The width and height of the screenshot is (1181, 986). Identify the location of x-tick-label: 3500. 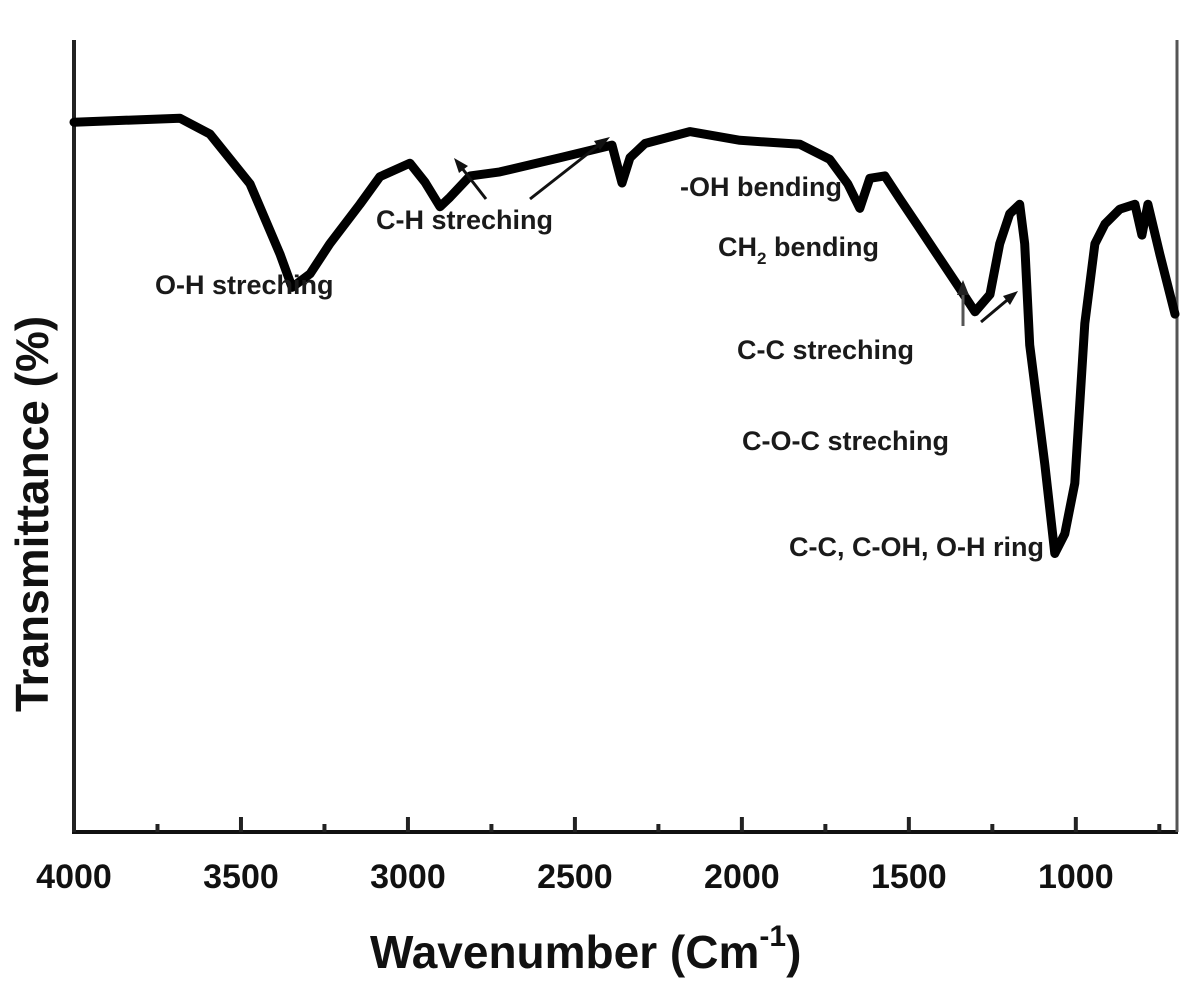
(241, 877).